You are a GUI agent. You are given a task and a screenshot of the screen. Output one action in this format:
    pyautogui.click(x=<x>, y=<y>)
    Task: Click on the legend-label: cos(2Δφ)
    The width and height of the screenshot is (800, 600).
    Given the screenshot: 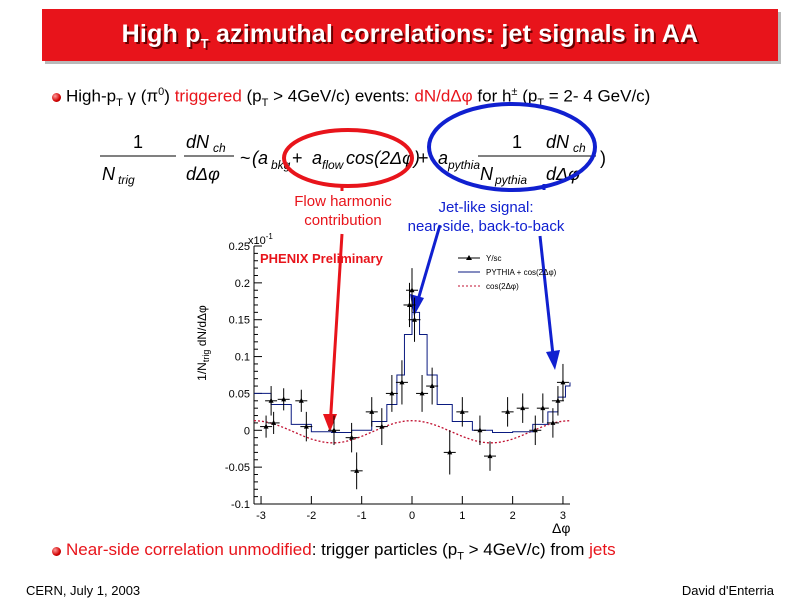 What is the action you would take?
    pyautogui.click(x=502, y=286)
    